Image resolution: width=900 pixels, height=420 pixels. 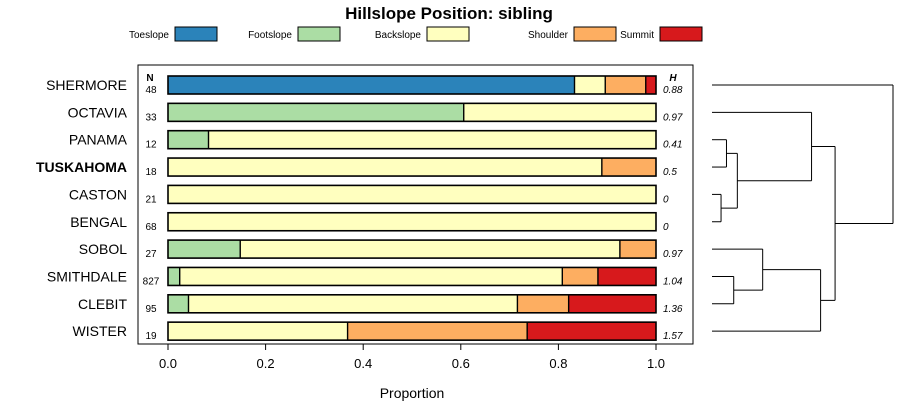 I want to click on bar-bengal-backslope, so click(x=412, y=221).